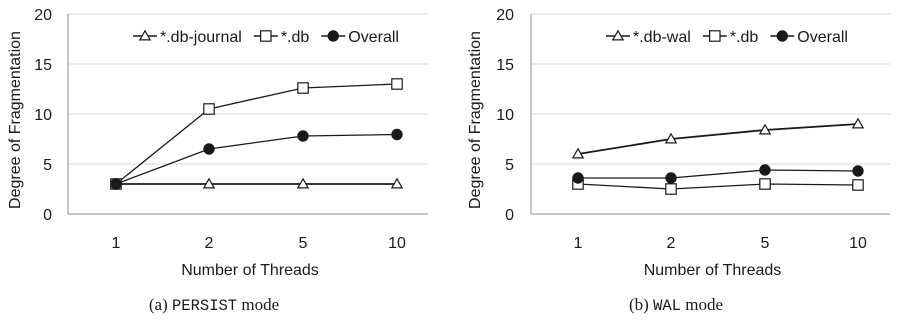 Image resolution: width=898 pixels, height=322 pixels. Describe the element at coordinates (204, 306) in the screenshot. I see `caption-mode: PERSIST` at that location.